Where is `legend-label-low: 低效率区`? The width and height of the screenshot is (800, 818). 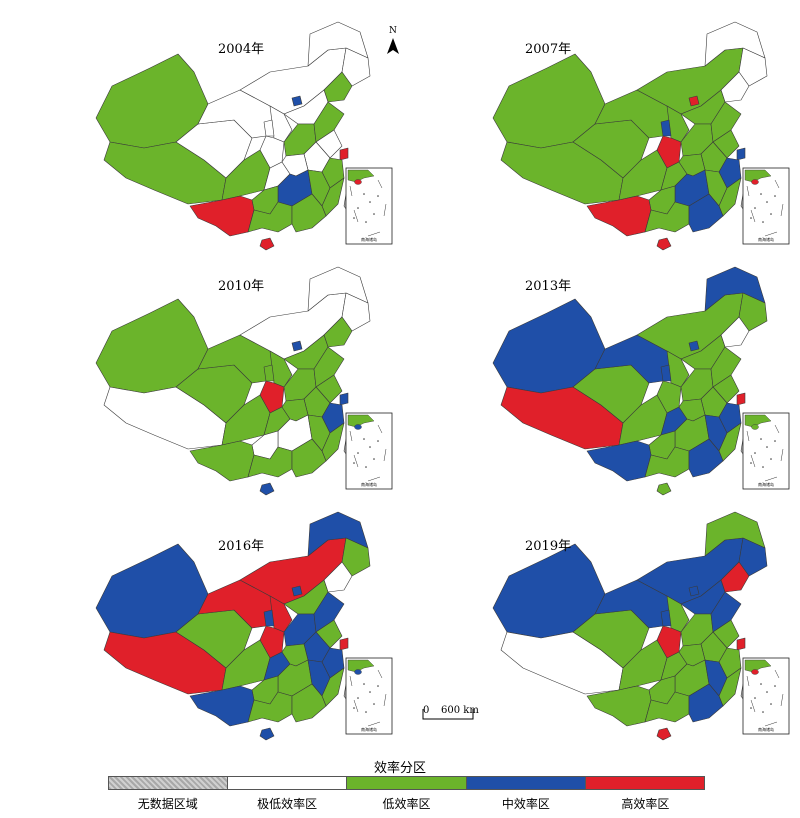
legend-label-low: 低效率区 is located at coordinates (406, 804).